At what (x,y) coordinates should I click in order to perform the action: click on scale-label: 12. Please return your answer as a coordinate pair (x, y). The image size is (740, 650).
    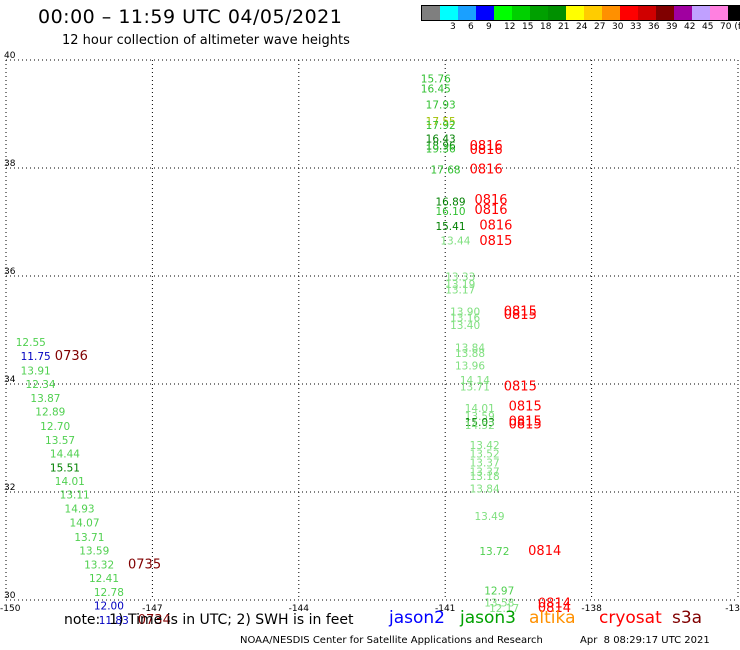
    Looking at the image, I should click on (510, 27).